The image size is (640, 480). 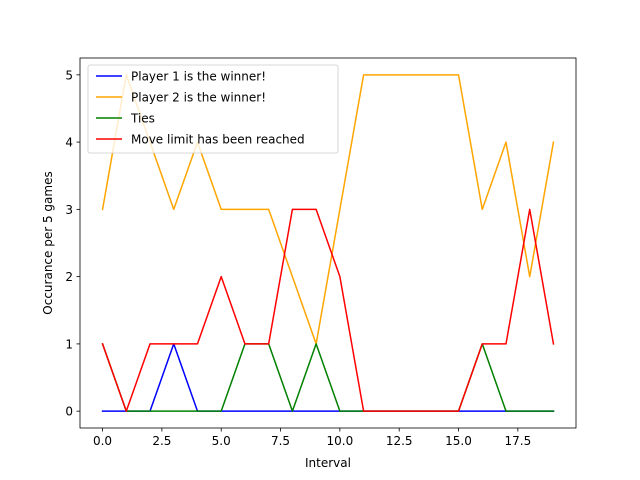 I want to click on y-axis: 0 1 2 3 4 5, so click(x=72, y=243).